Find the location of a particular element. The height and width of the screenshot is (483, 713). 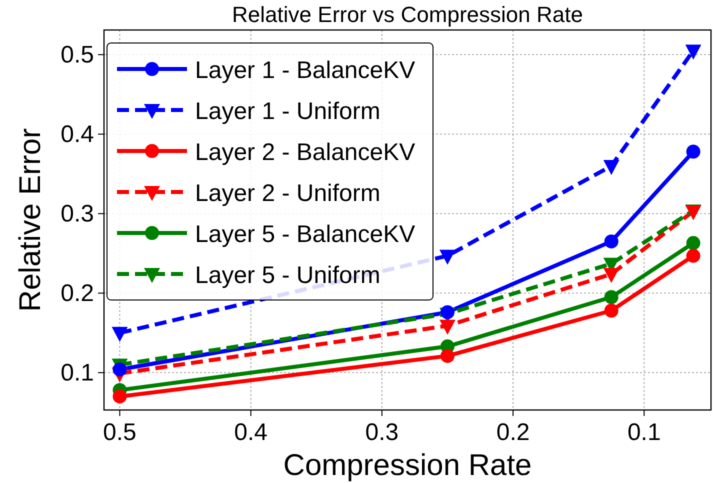

chart-title: Relative Error vs Compression Rate is located at coordinates (407, 14).